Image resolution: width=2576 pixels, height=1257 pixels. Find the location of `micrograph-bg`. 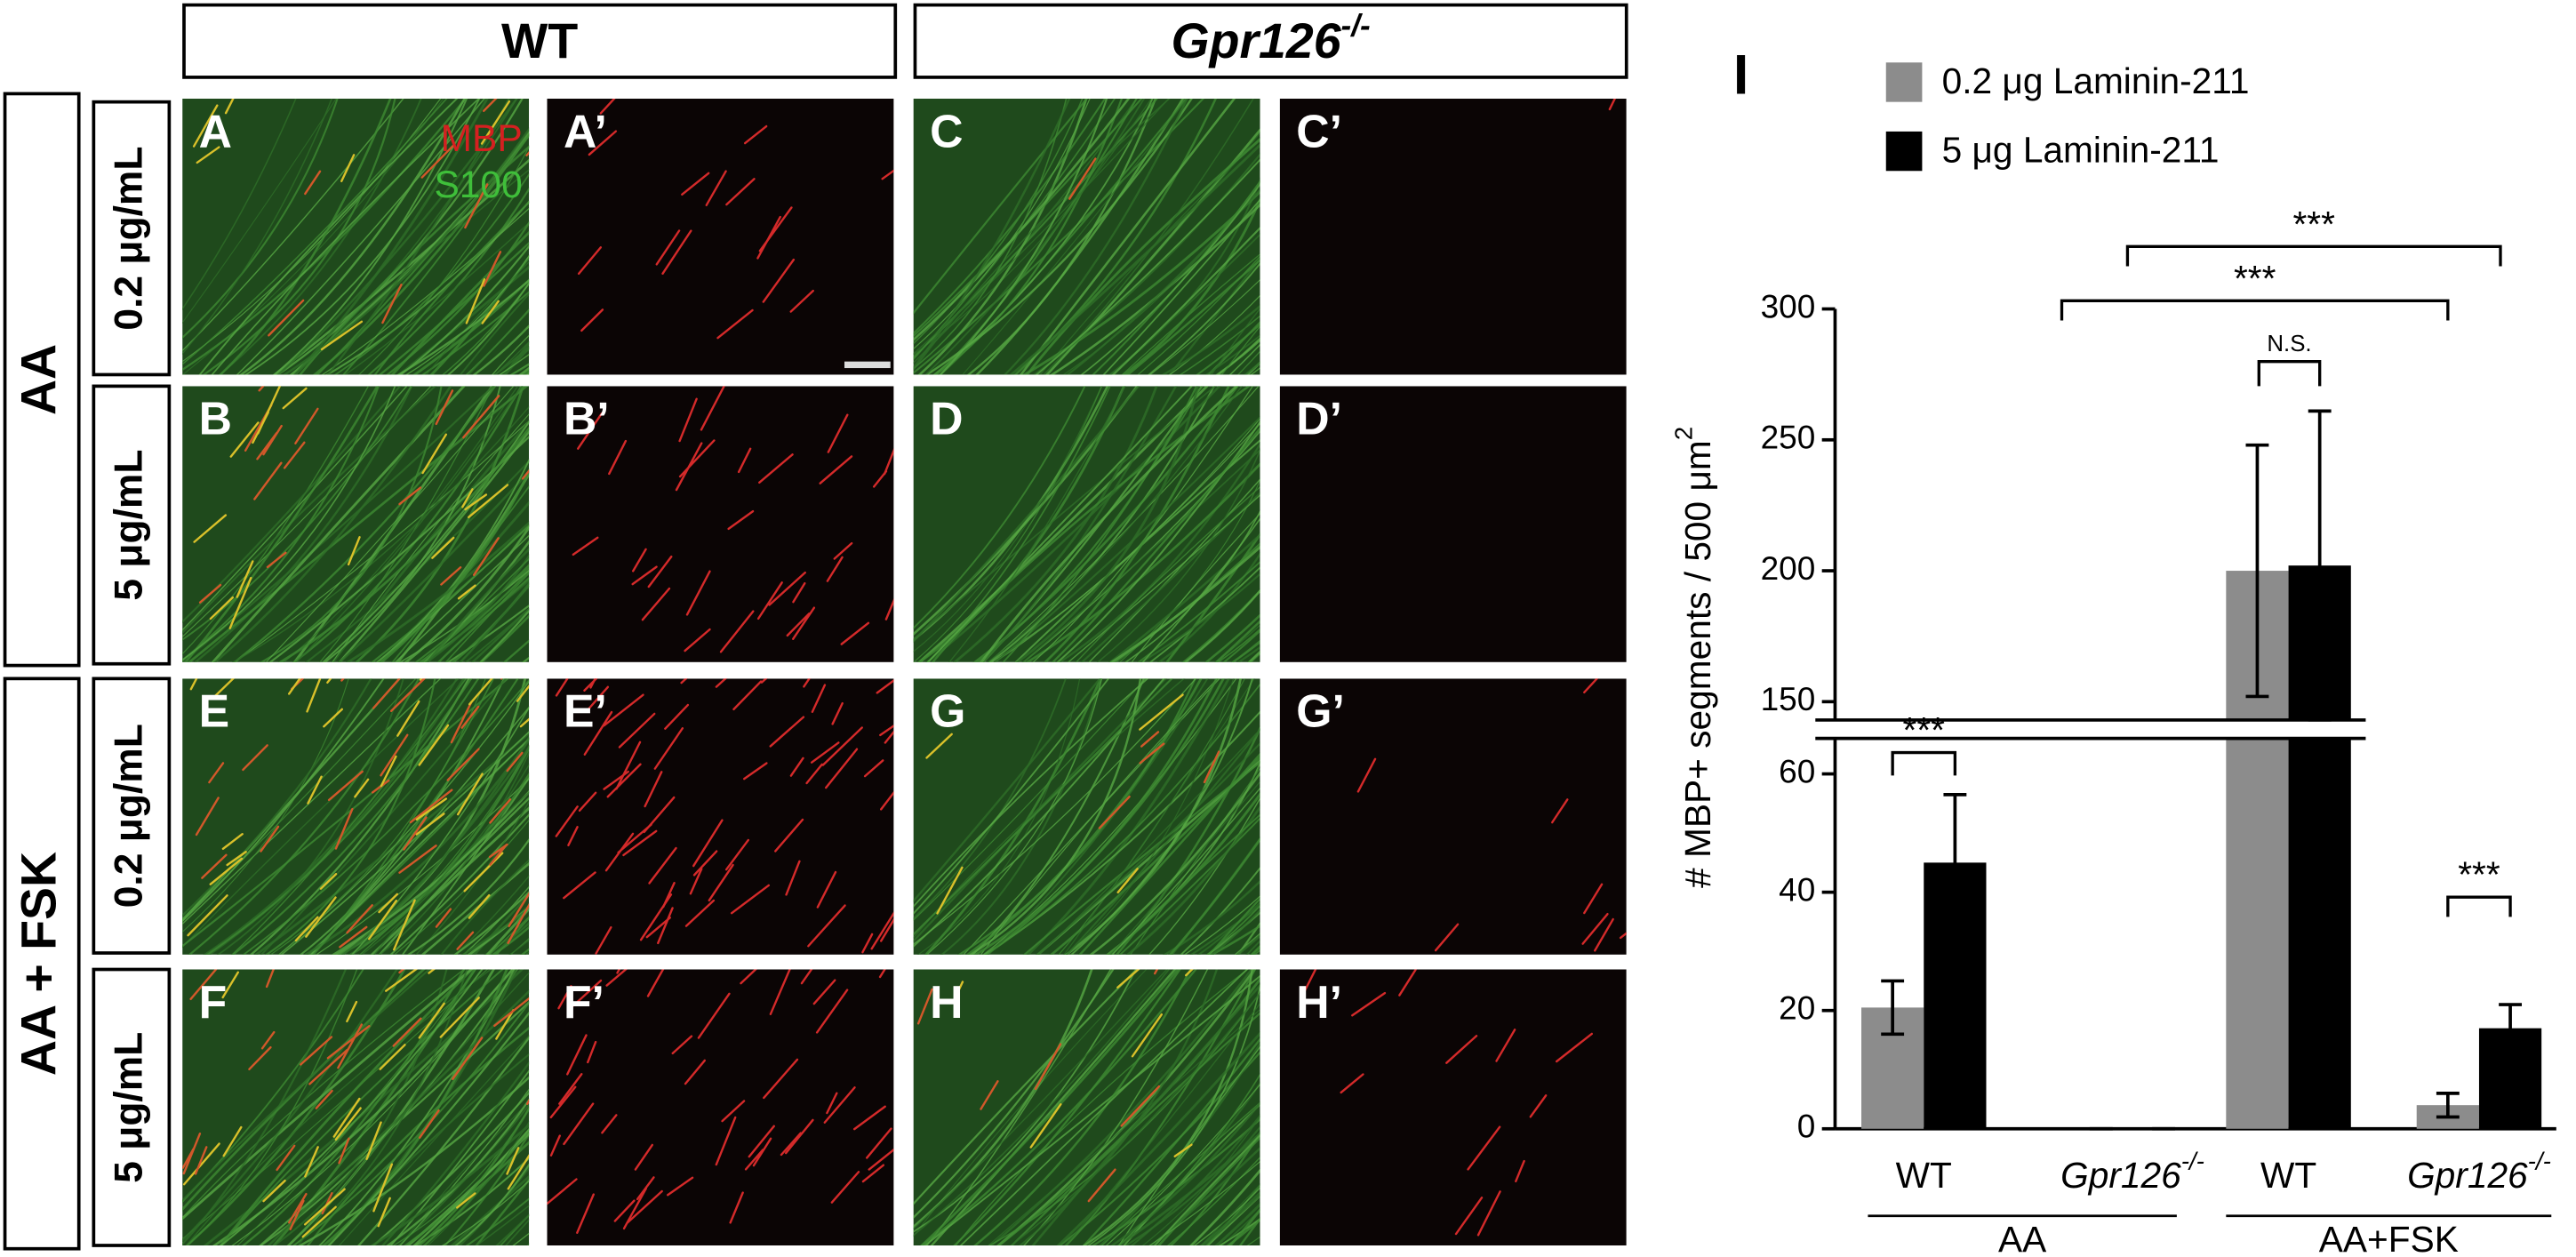

micrograph-bg is located at coordinates (1453, 816).